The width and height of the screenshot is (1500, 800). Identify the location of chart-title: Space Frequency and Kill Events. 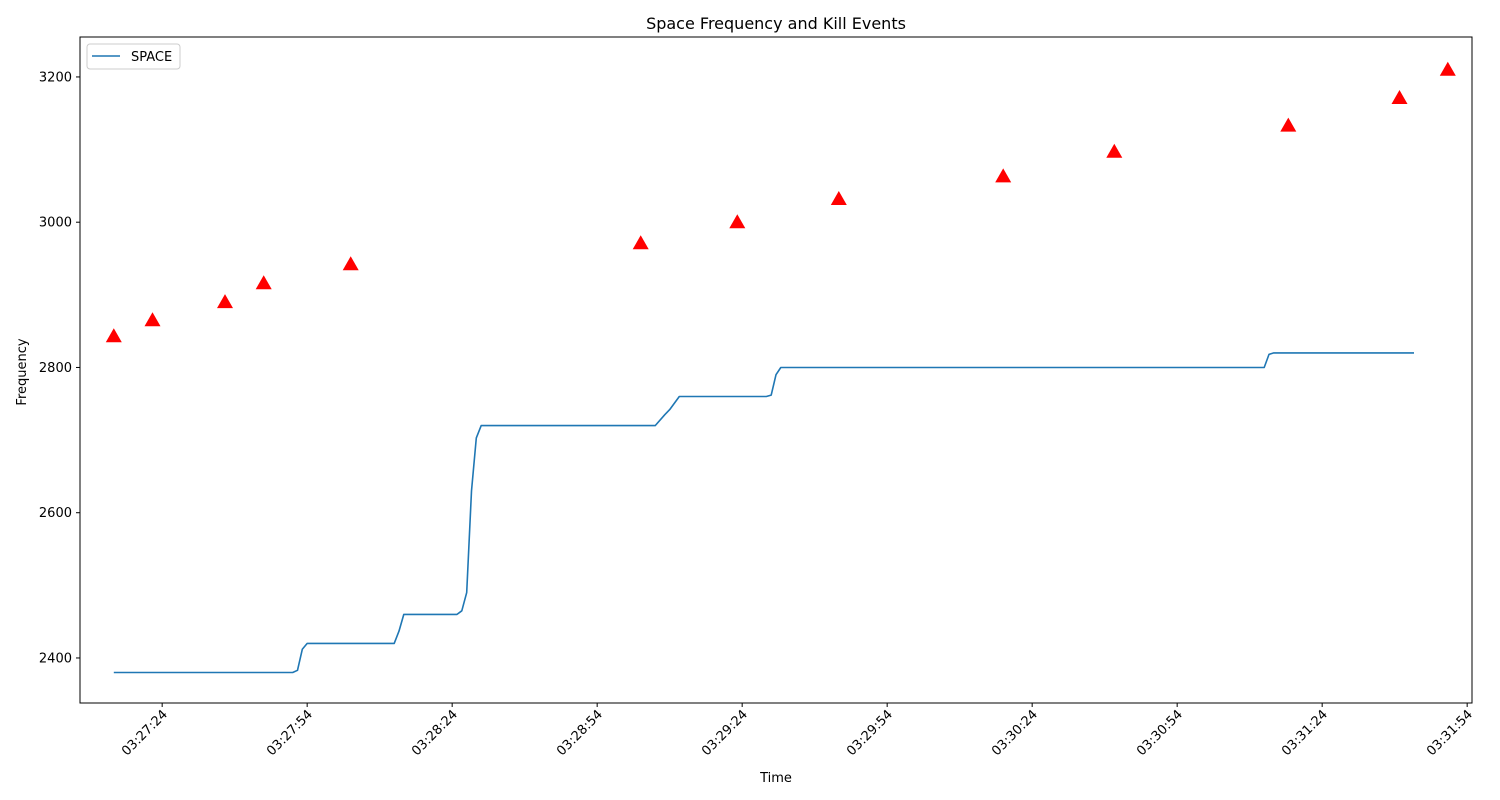
(776, 23).